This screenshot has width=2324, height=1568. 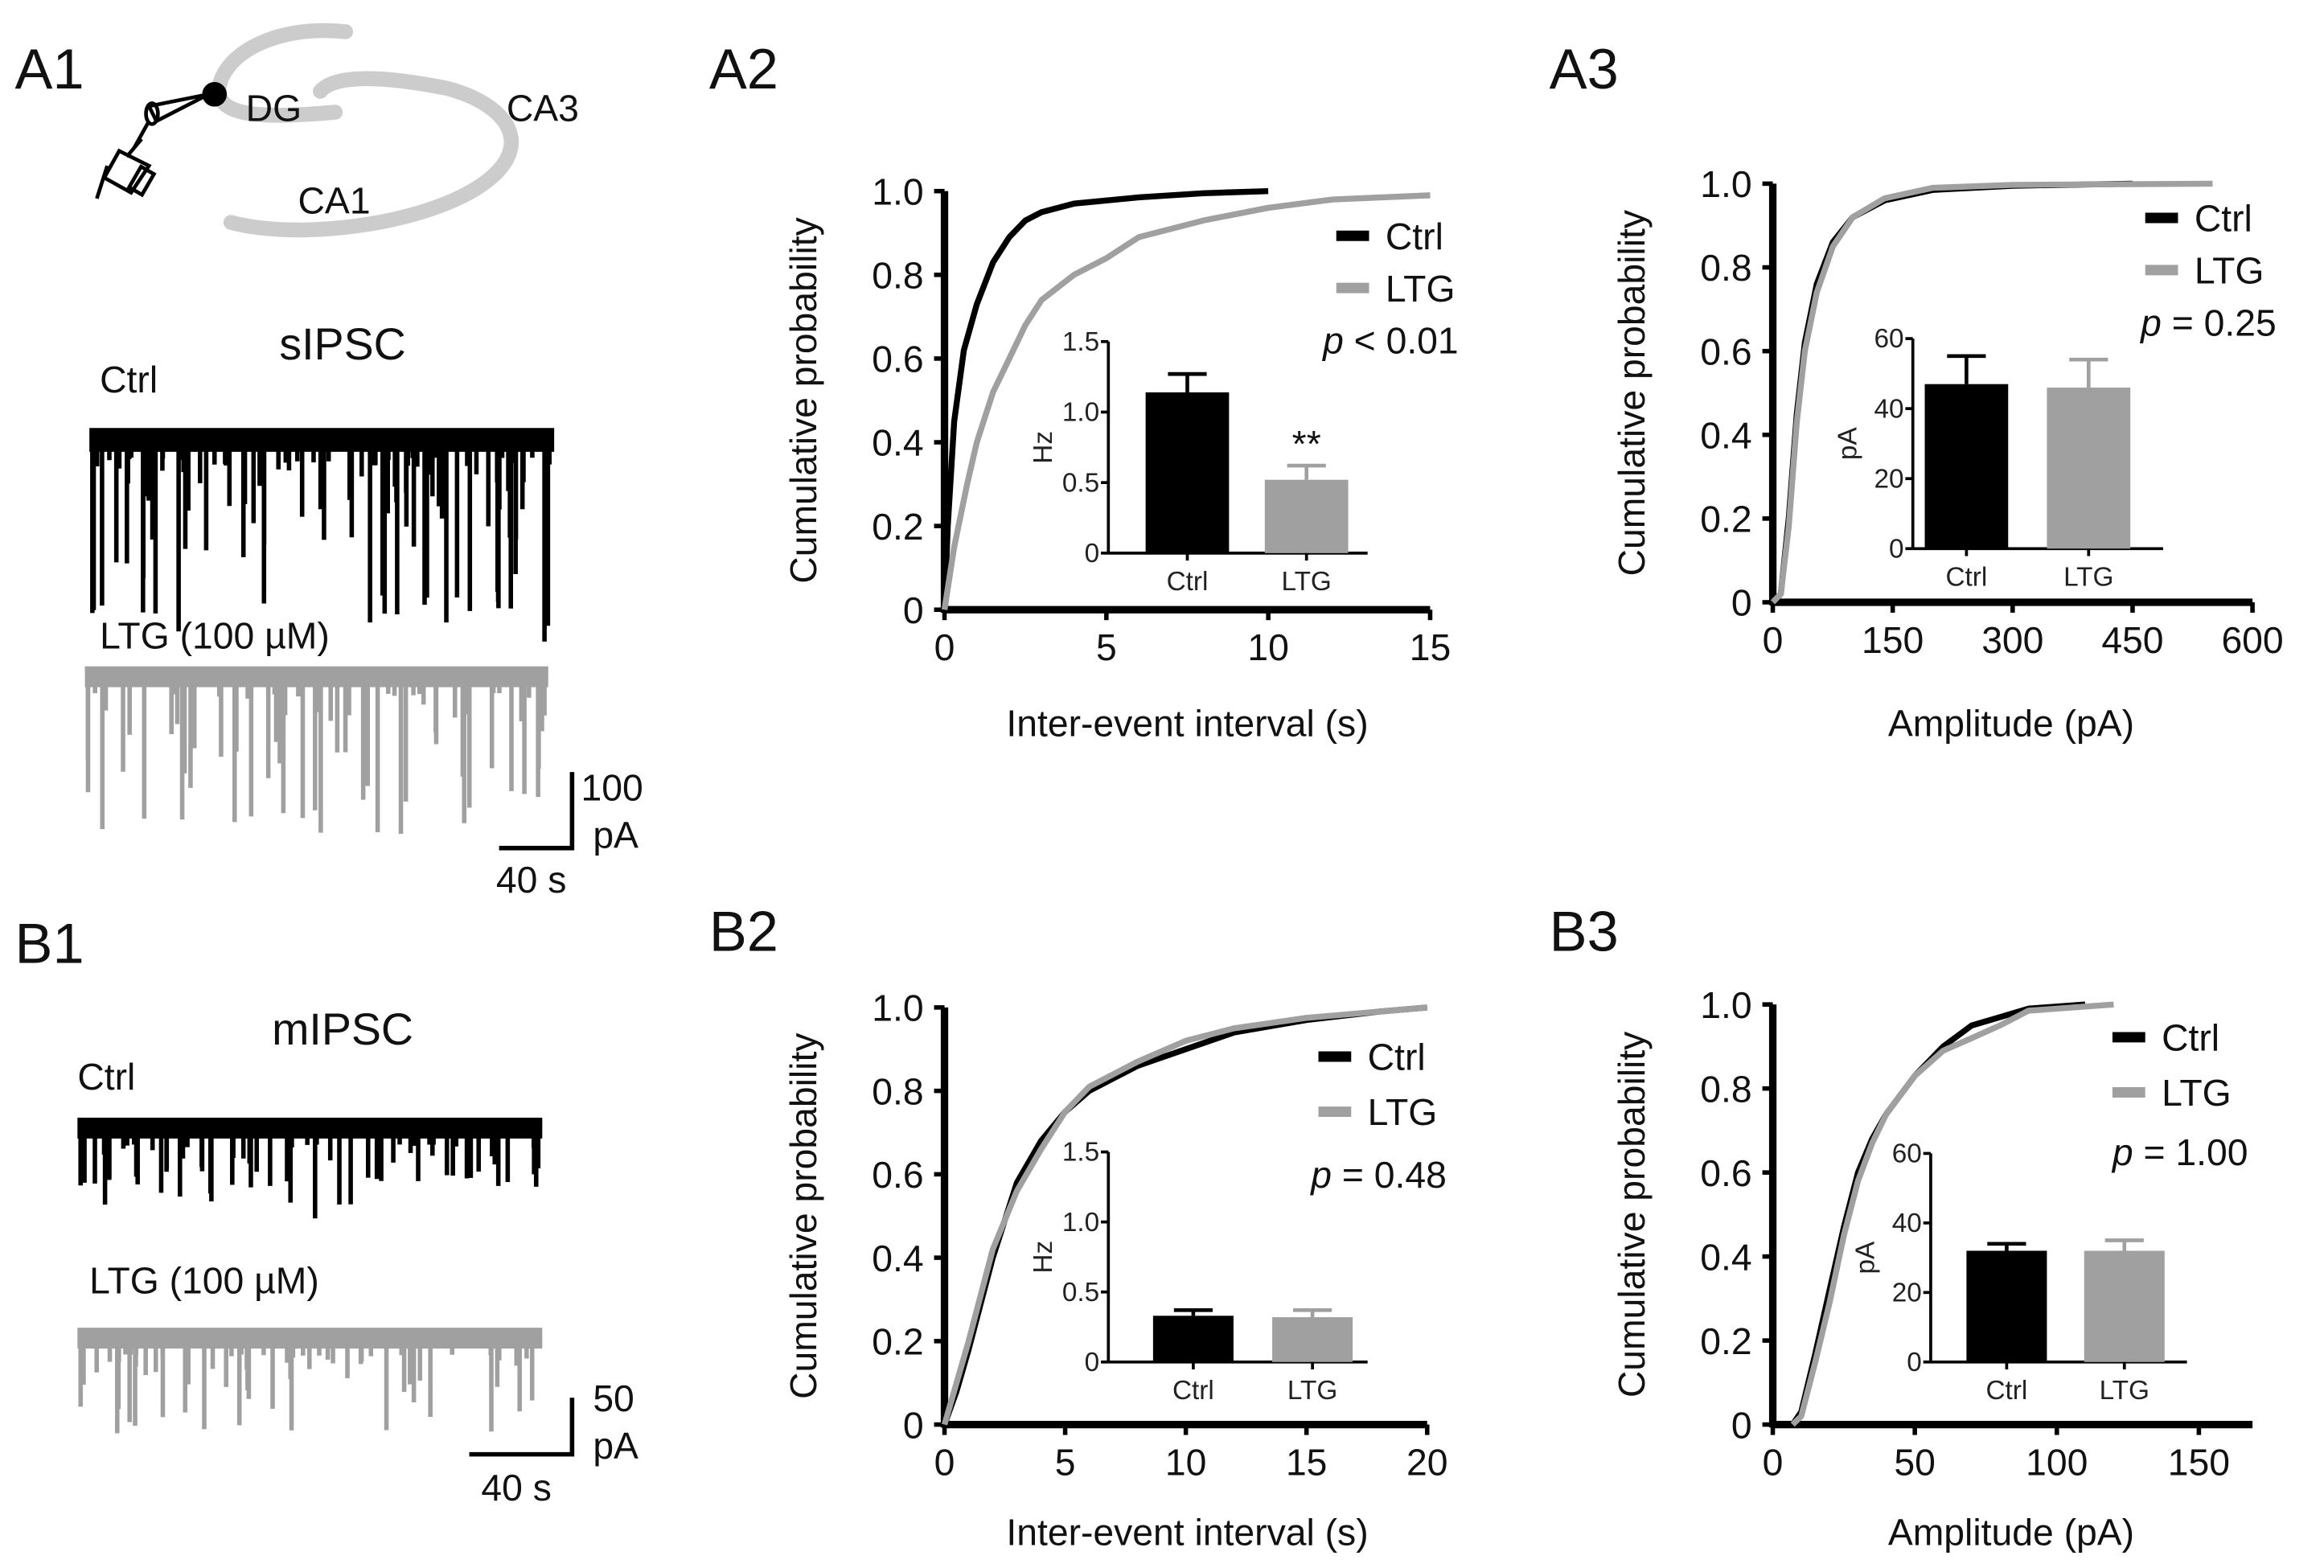 I want to click on p-value: p = 0.48, so click(x=1378, y=1175).